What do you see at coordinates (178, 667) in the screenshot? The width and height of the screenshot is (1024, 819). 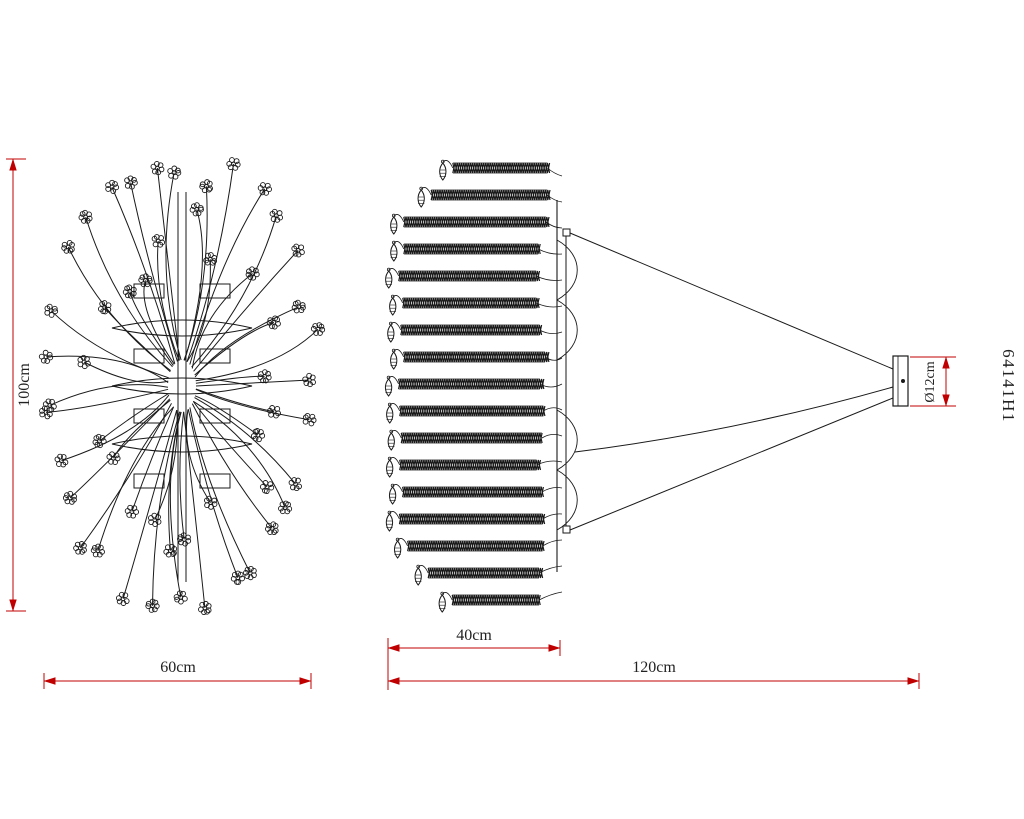 I see `dim-width-label: 60cm` at bounding box center [178, 667].